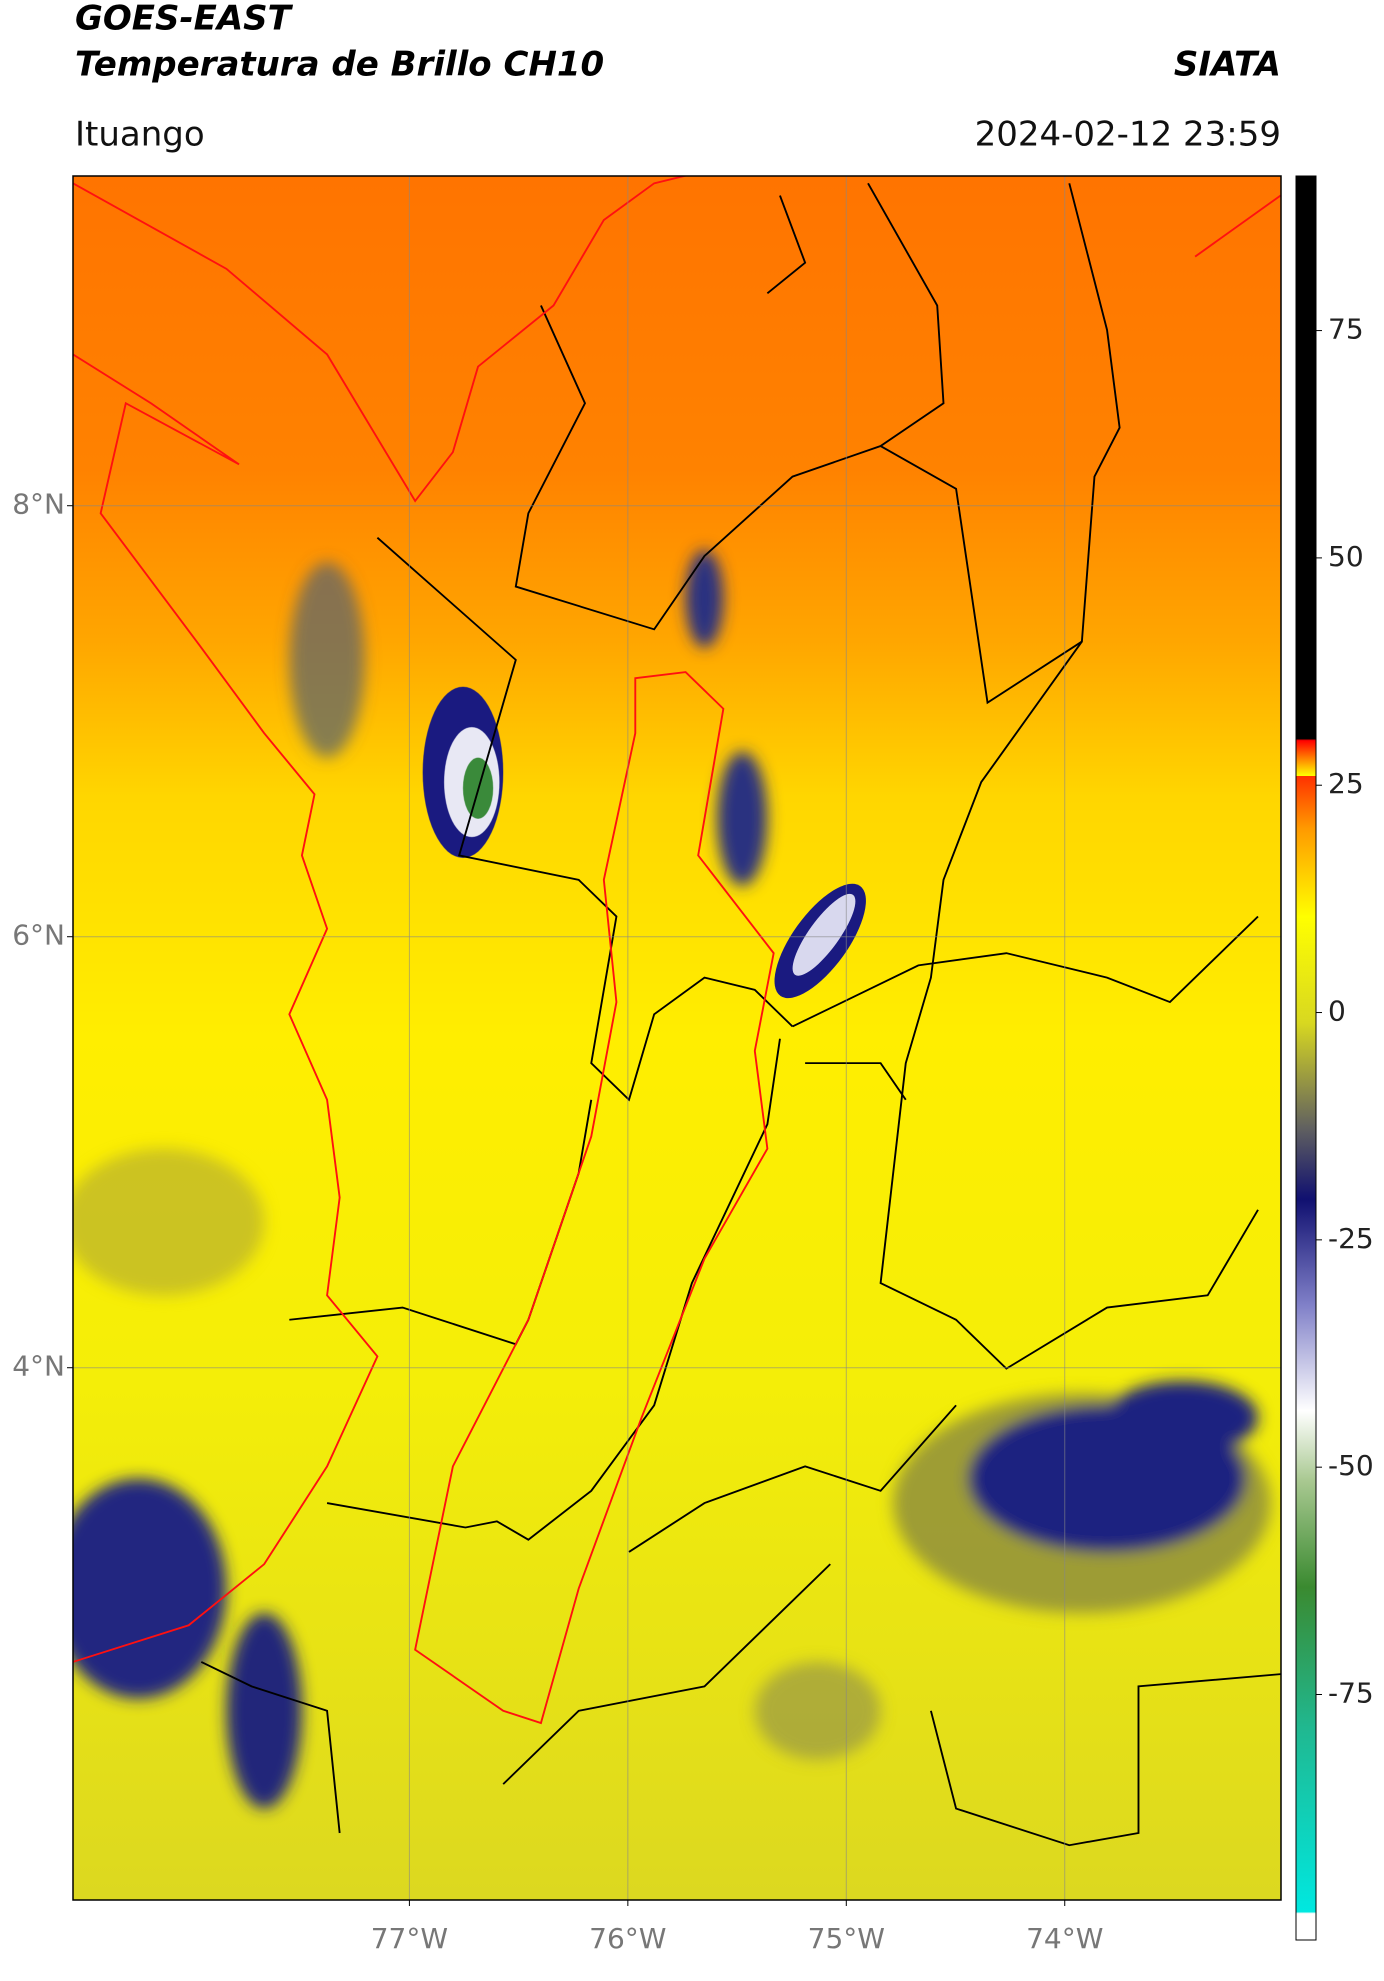 The image size is (1384, 1981). I want to click on colorbar-tick-label: 25, so click(1346, 783).